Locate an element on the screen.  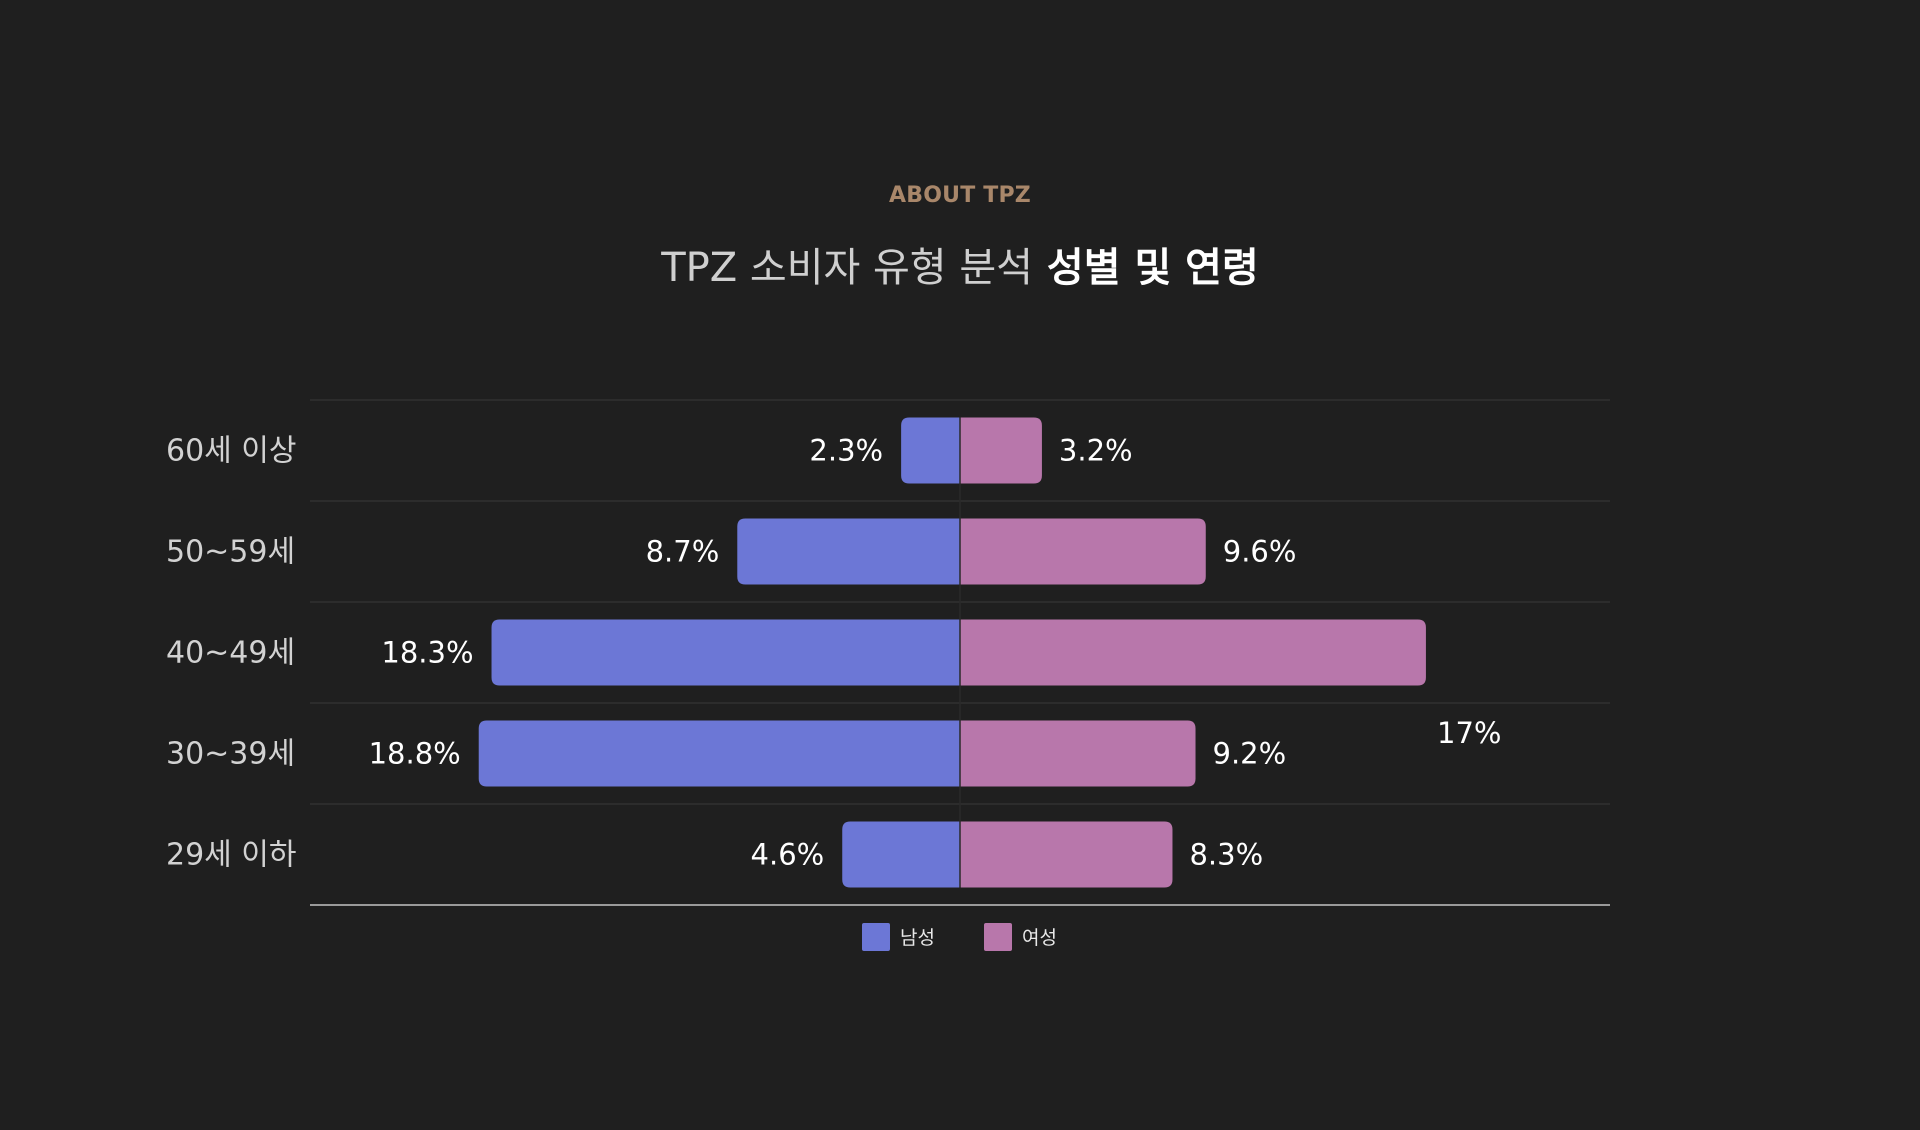
value-label-female: 8.3% is located at coordinates (1226, 855).